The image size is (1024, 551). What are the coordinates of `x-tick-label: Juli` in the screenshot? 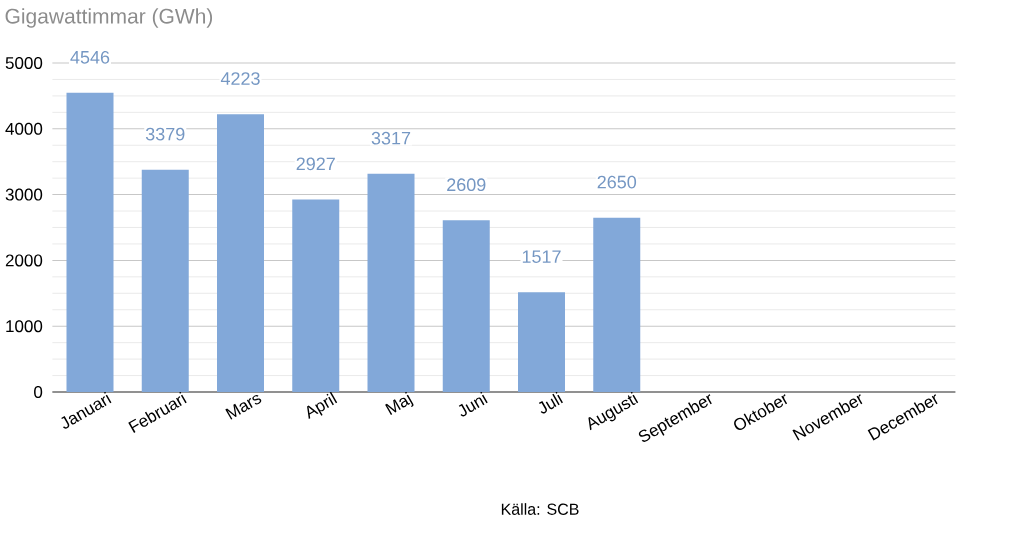 It's located at (550, 402).